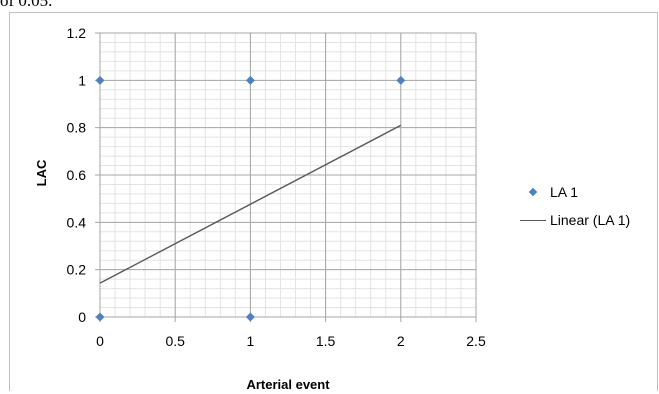 The height and width of the screenshot is (394, 659). What do you see at coordinates (476, 341) in the screenshot?
I see `x-tick-label: 2.5` at bounding box center [476, 341].